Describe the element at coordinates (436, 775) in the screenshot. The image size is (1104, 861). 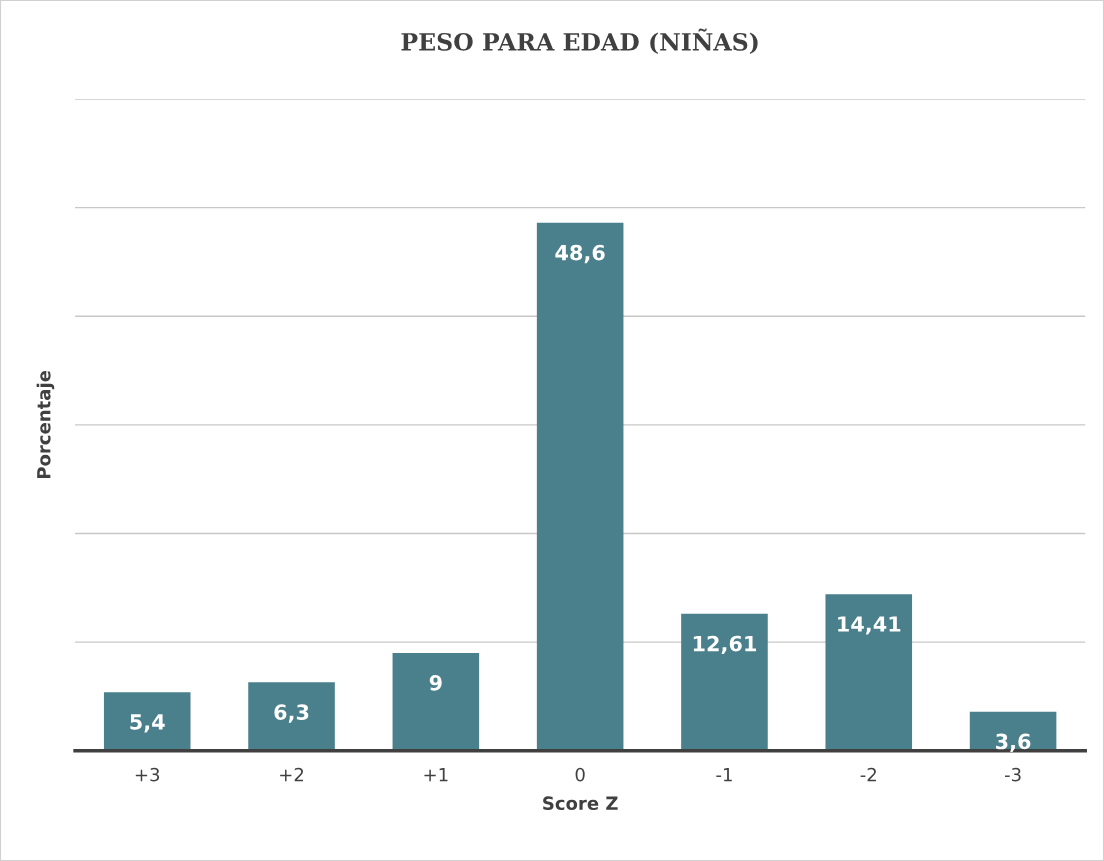
I see `x-tick-label: +1` at that location.